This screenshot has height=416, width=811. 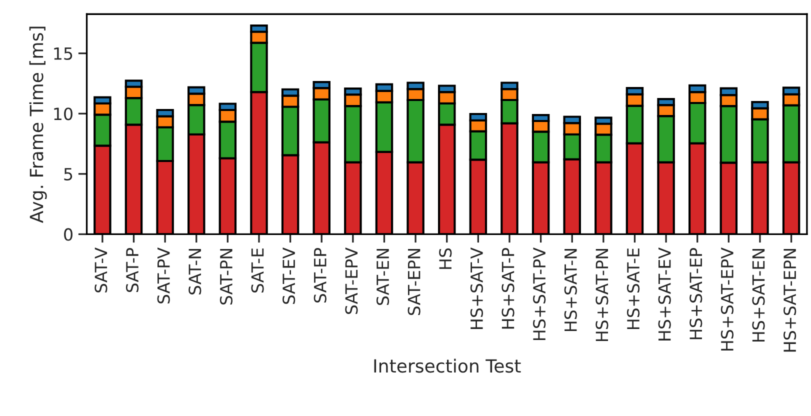 I want to click on y-axis-title: Avg. Frame Time [ms], so click(x=38, y=124).